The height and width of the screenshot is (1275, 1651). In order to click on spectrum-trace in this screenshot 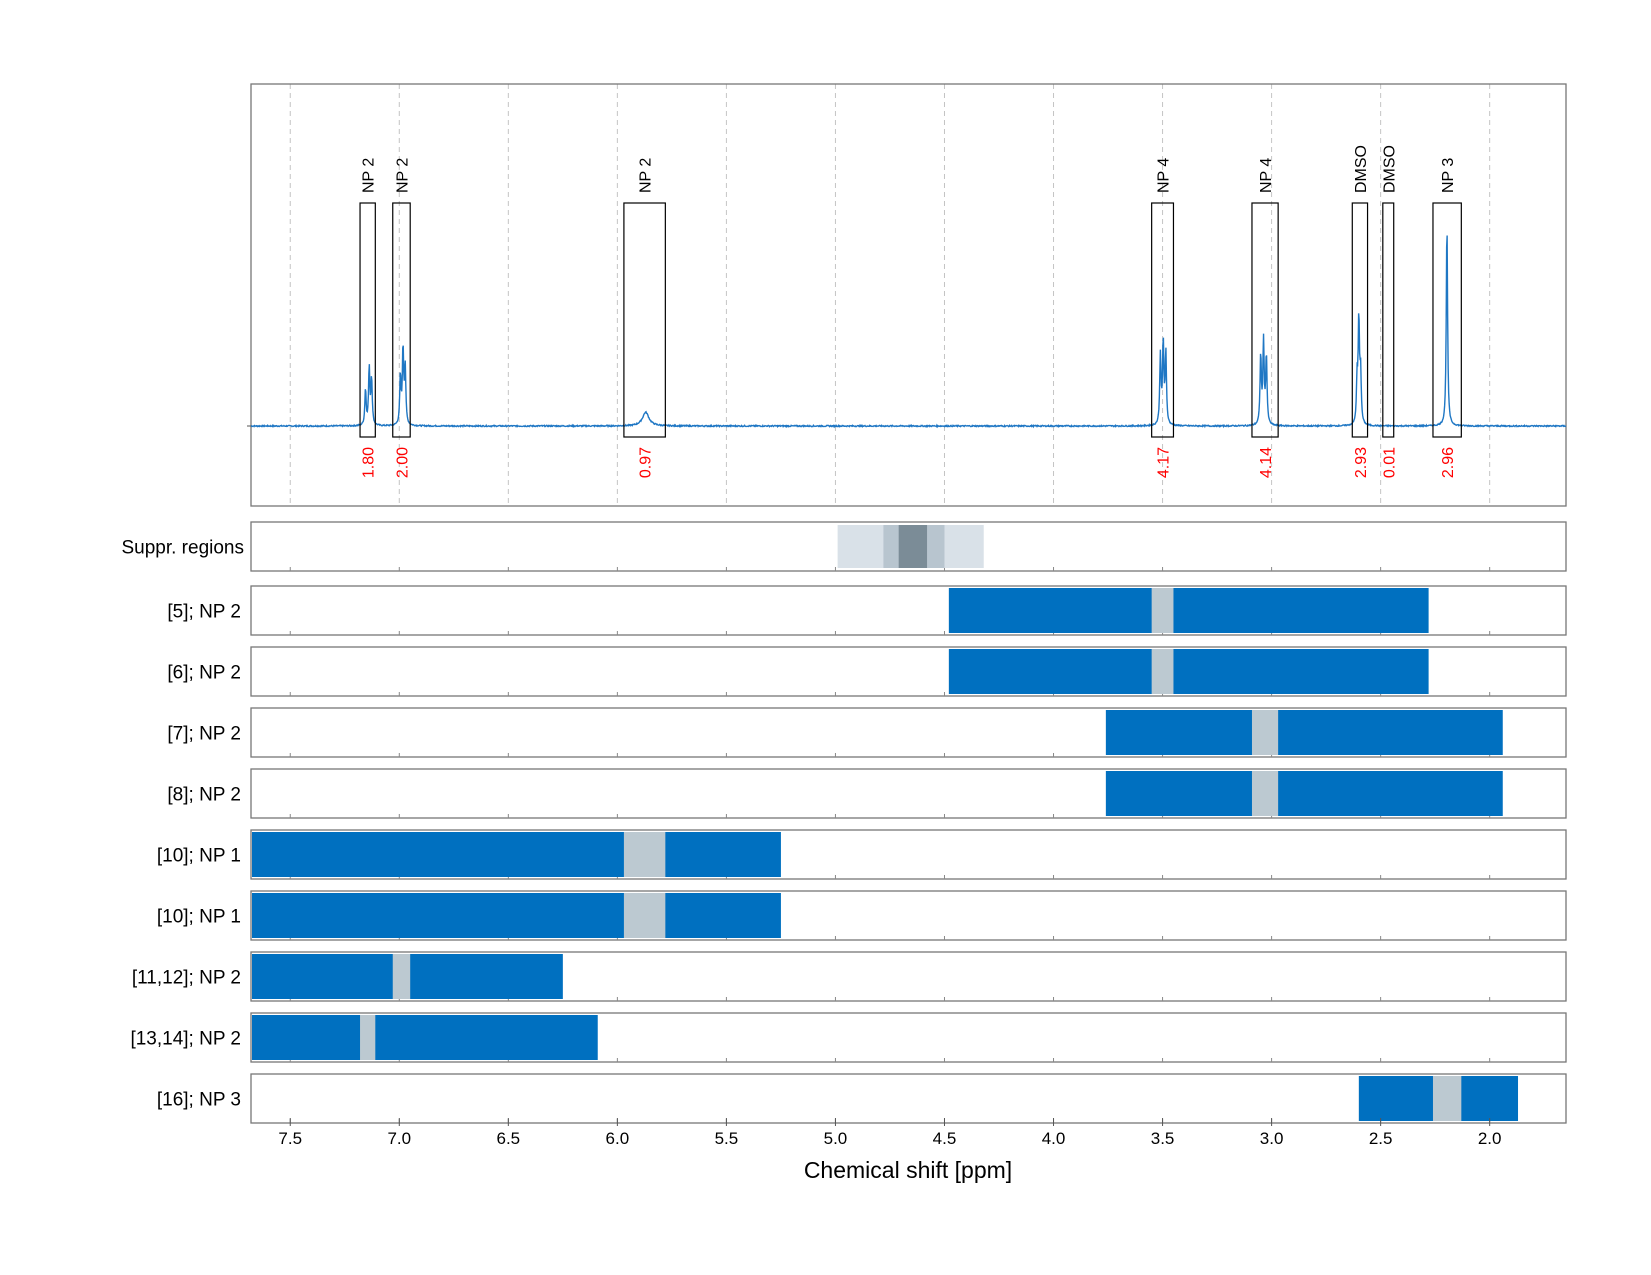, I will do `click(908, 332)`.